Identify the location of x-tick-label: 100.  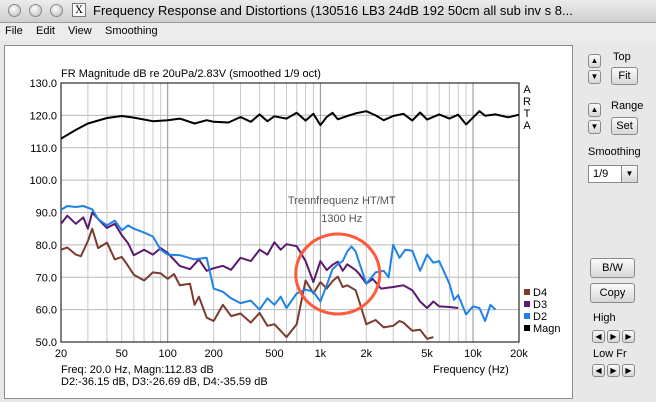
(168, 354).